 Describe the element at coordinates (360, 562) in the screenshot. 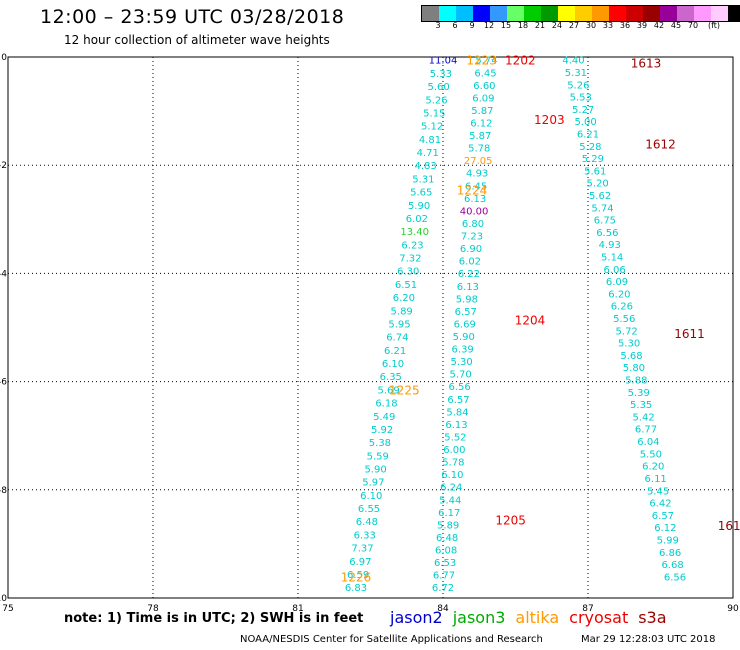

I see `track-a-swh-value: 6.97` at that location.